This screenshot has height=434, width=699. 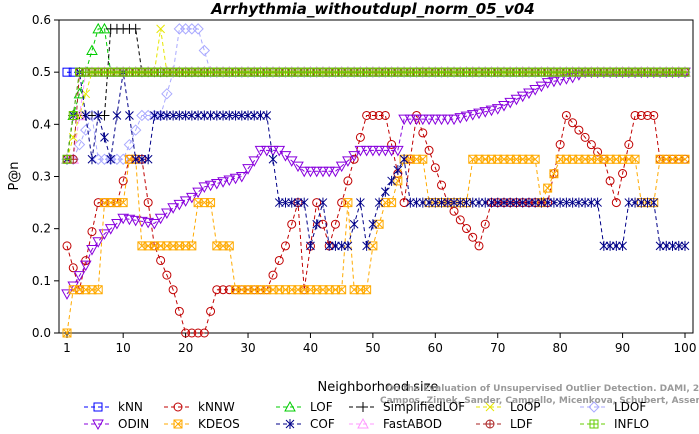 I want to click on legend-marker-fastabod, so click(x=363, y=423).